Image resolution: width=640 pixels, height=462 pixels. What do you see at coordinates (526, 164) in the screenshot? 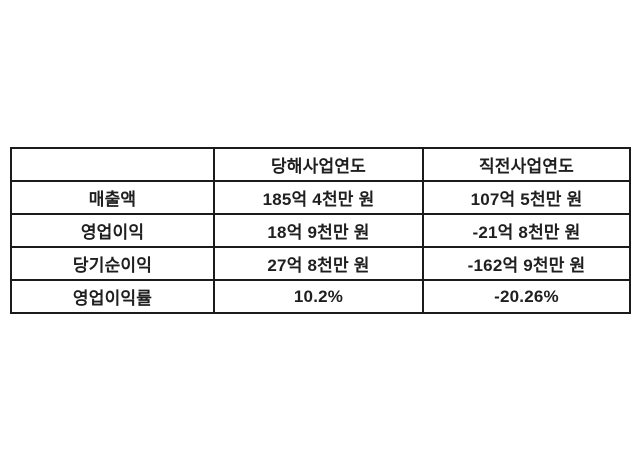
I see `col-header-previous-fiscal-year: 직전사업연도` at bounding box center [526, 164].